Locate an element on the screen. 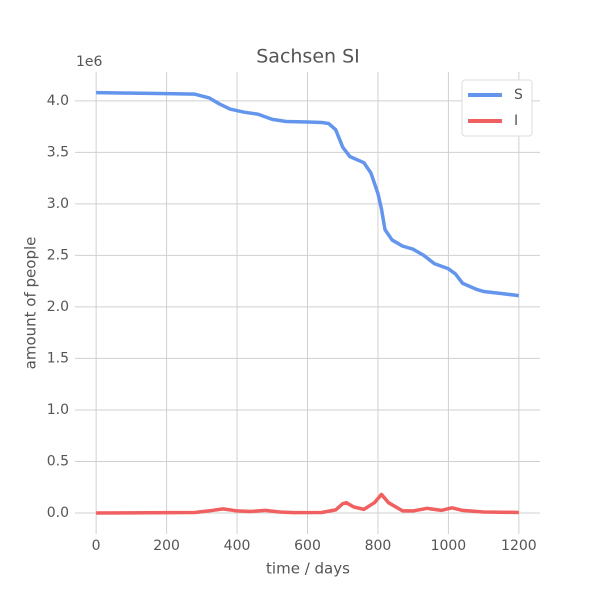 Image resolution: width=600 pixels, height=600 pixels. series-line is located at coordinates (307, 503).